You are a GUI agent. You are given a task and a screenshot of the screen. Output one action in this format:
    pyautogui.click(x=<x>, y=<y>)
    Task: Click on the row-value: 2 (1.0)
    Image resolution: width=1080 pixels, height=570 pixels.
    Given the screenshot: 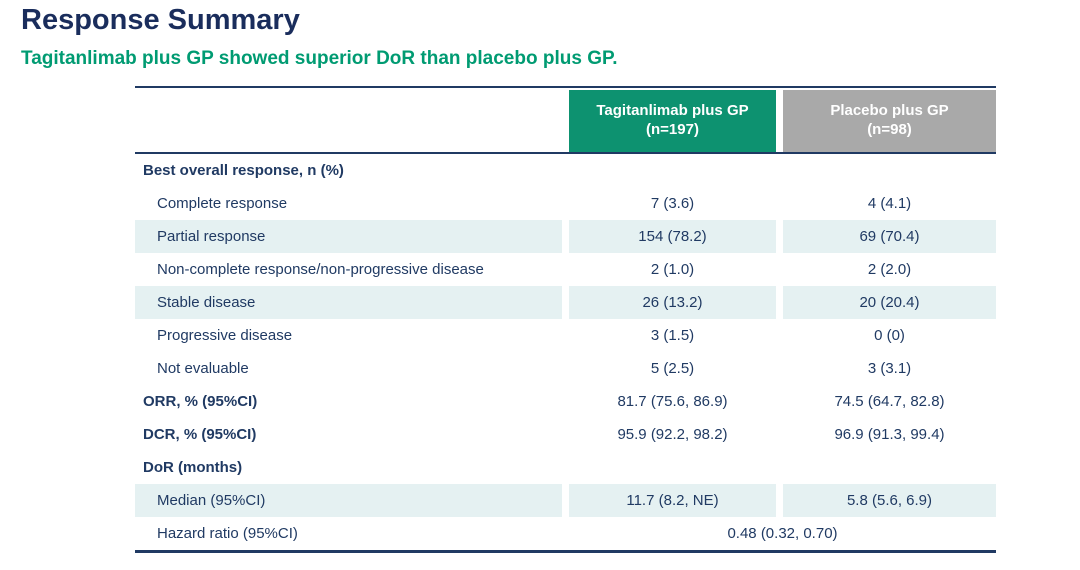 What is the action you would take?
    pyautogui.click(x=672, y=269)
    